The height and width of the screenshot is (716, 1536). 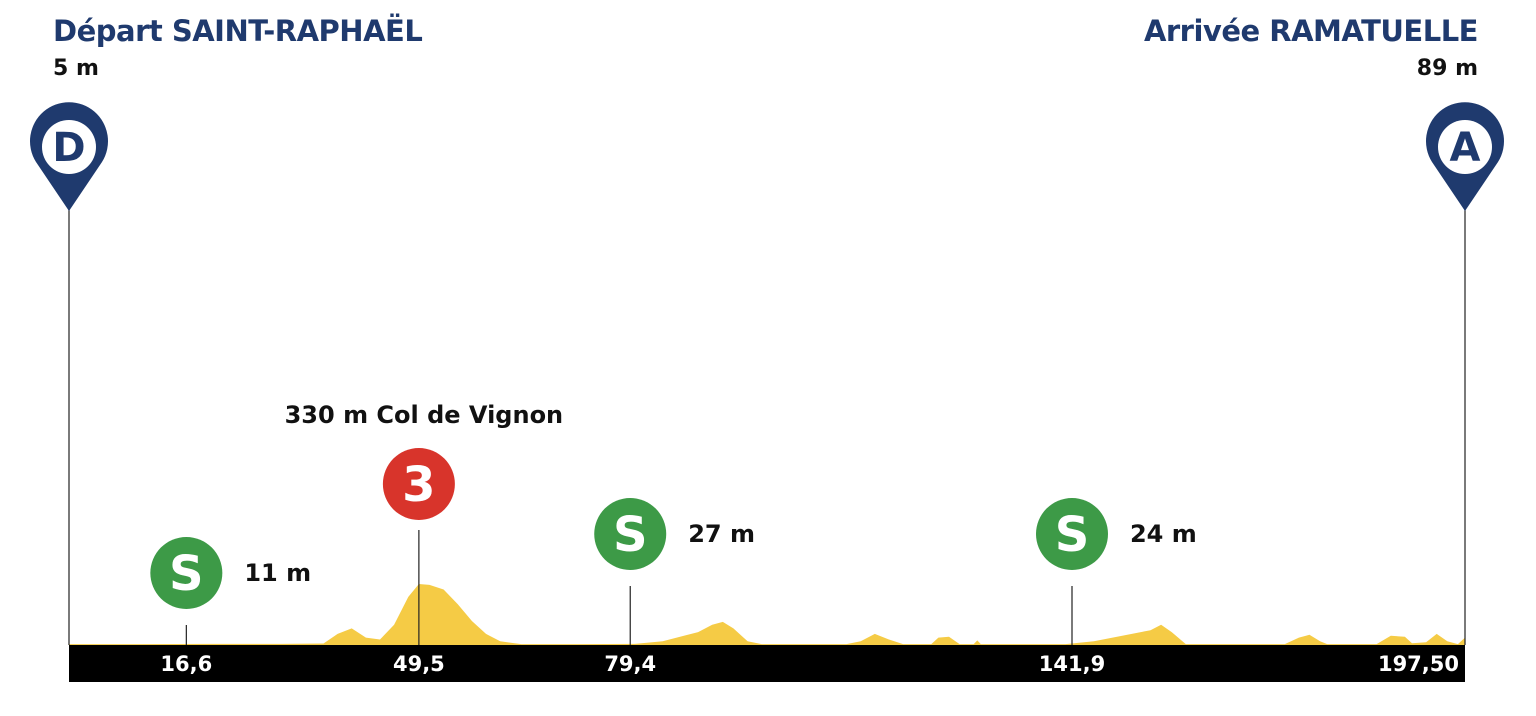 What do you see at coordinates (277, 573) in the screenshot?
I see `sprint-altitude-label: 11 m` at bounding box center [277, 573].